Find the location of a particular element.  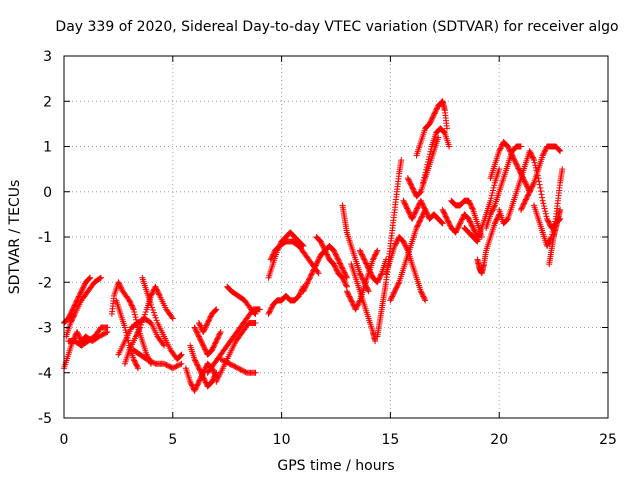

y-tick-label: -4 is located at coordinates (45, 374).